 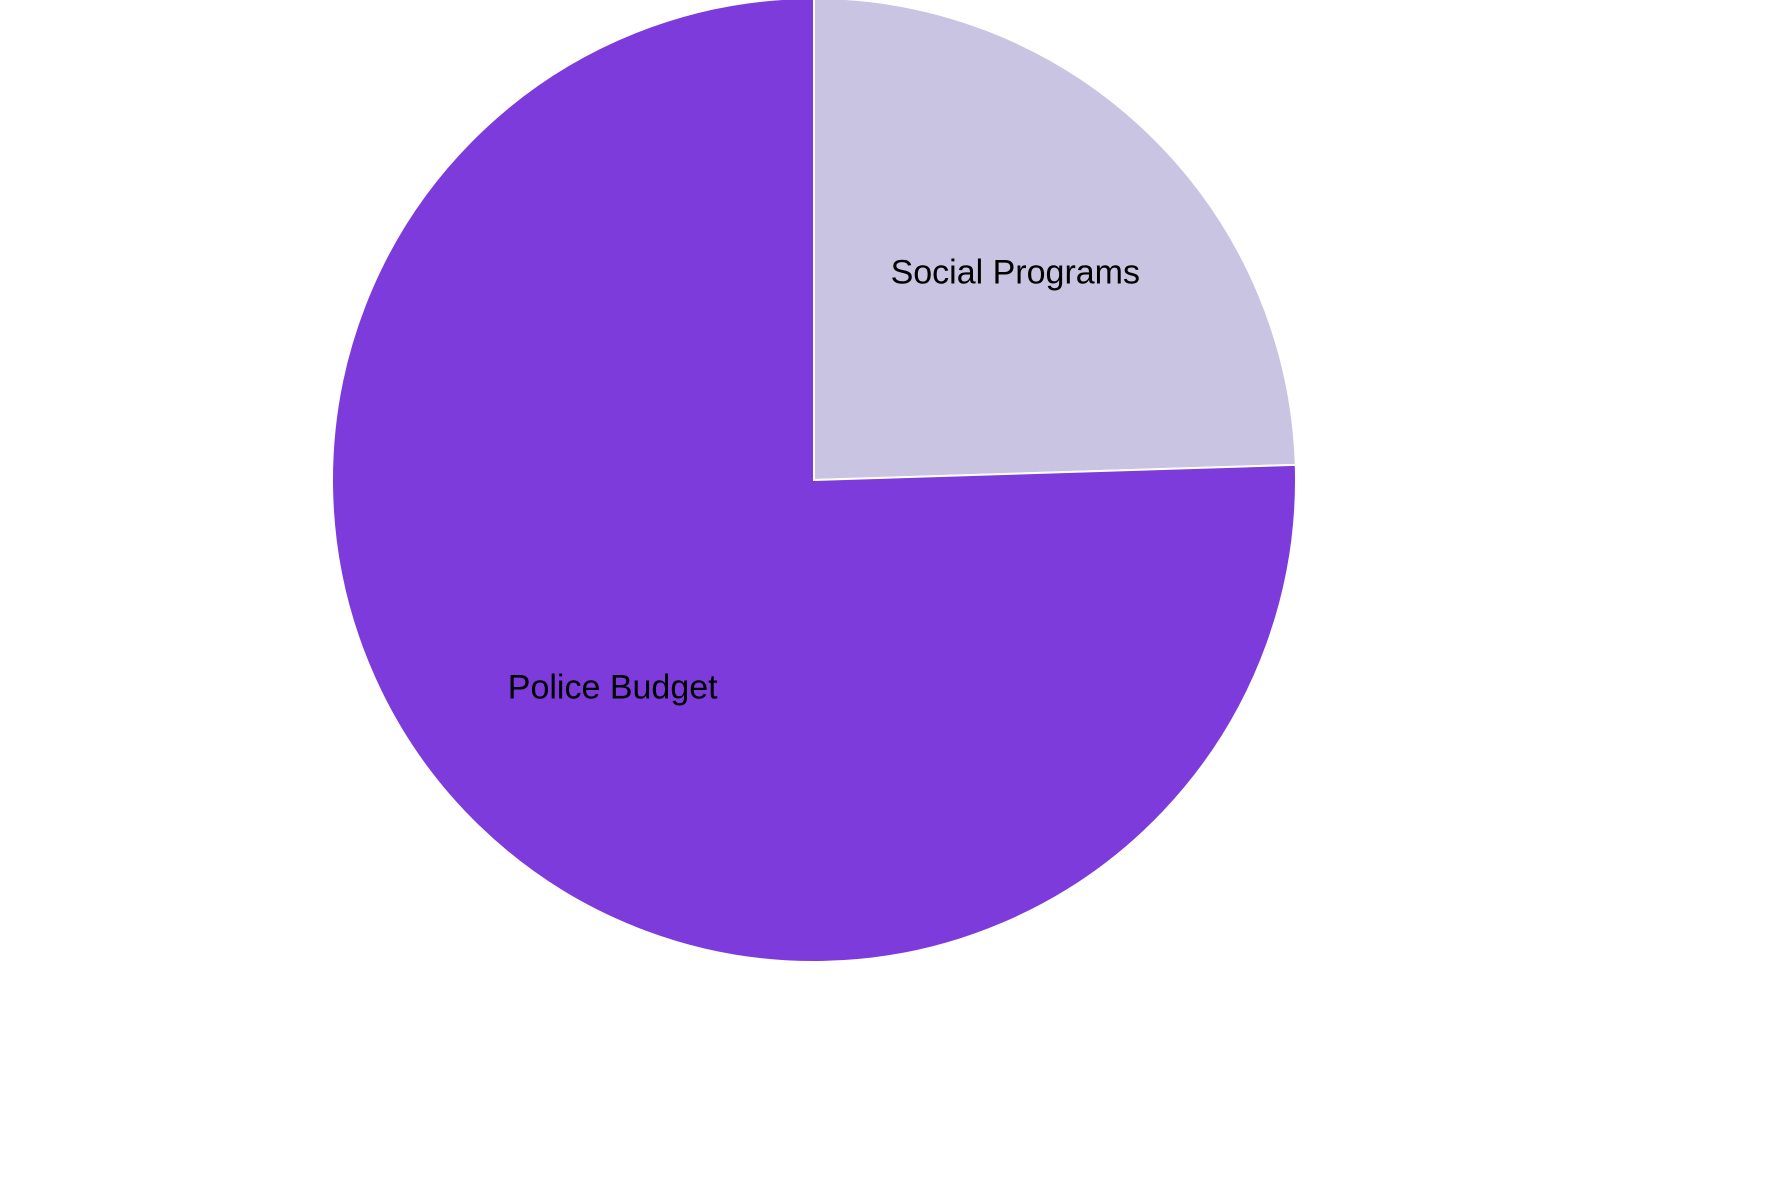 I want to click on pie-slice-social-programs, so click(x=1055, y=241).